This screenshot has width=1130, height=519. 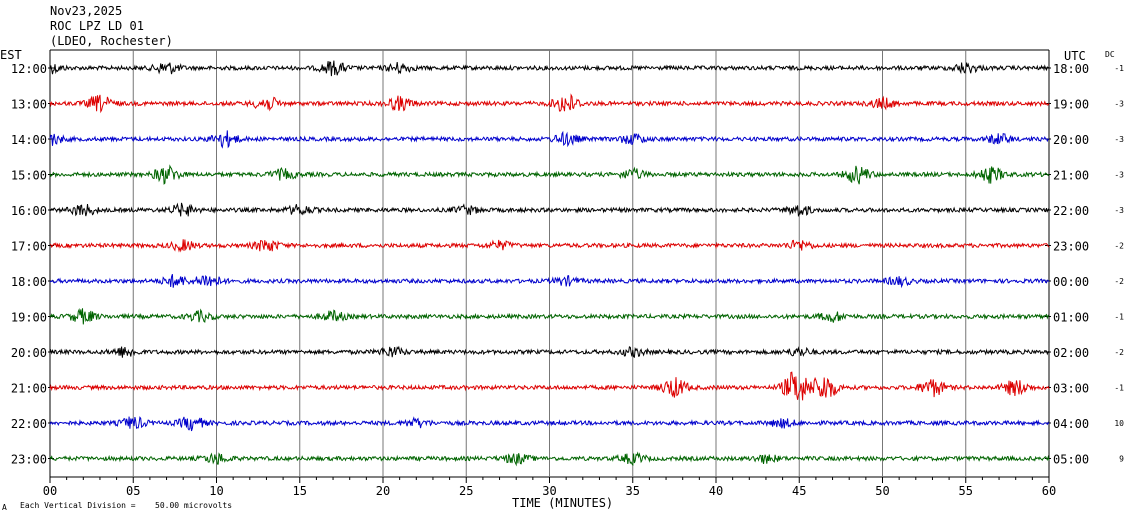 I want to click on x-tick-label: 20, so click(x=383, y=491).